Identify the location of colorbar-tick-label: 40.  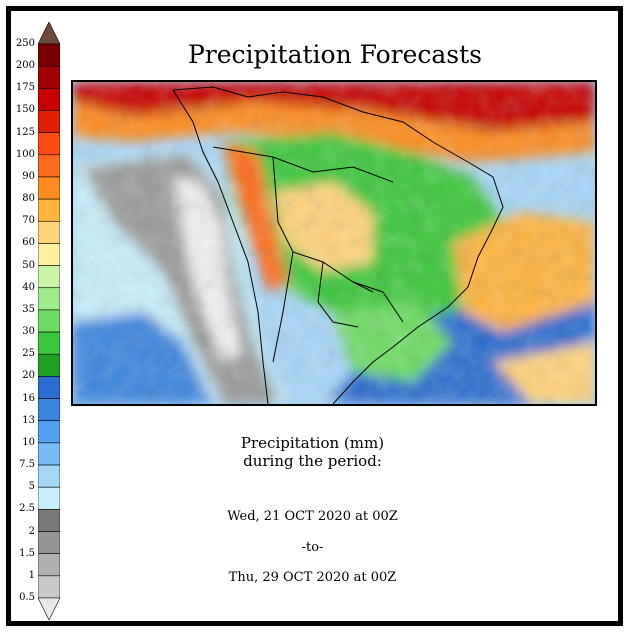
(28, 287).